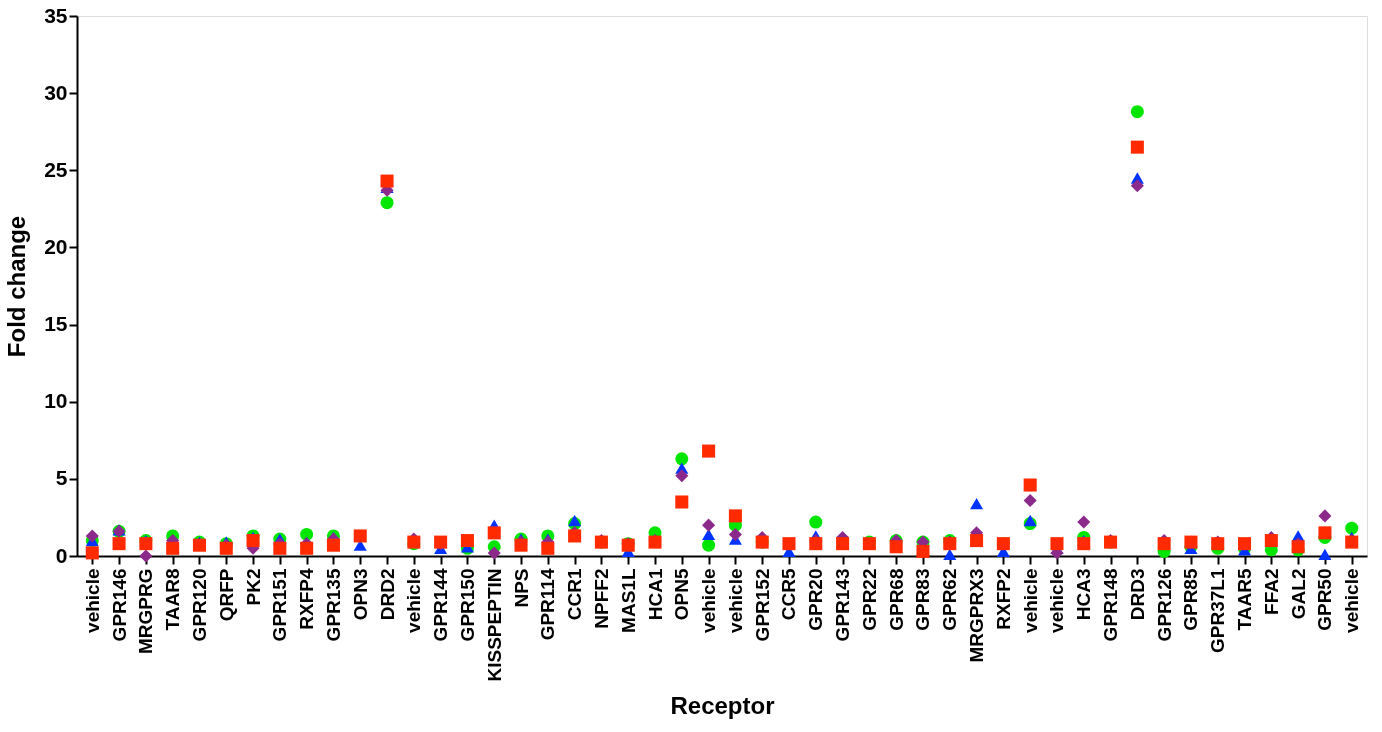 This screenshot has height=732, width=1382. What do you see at coordinates (387, 594) in the screenshot?
I see `x-tick-label: DRD2` at bounding box center [387, 594].